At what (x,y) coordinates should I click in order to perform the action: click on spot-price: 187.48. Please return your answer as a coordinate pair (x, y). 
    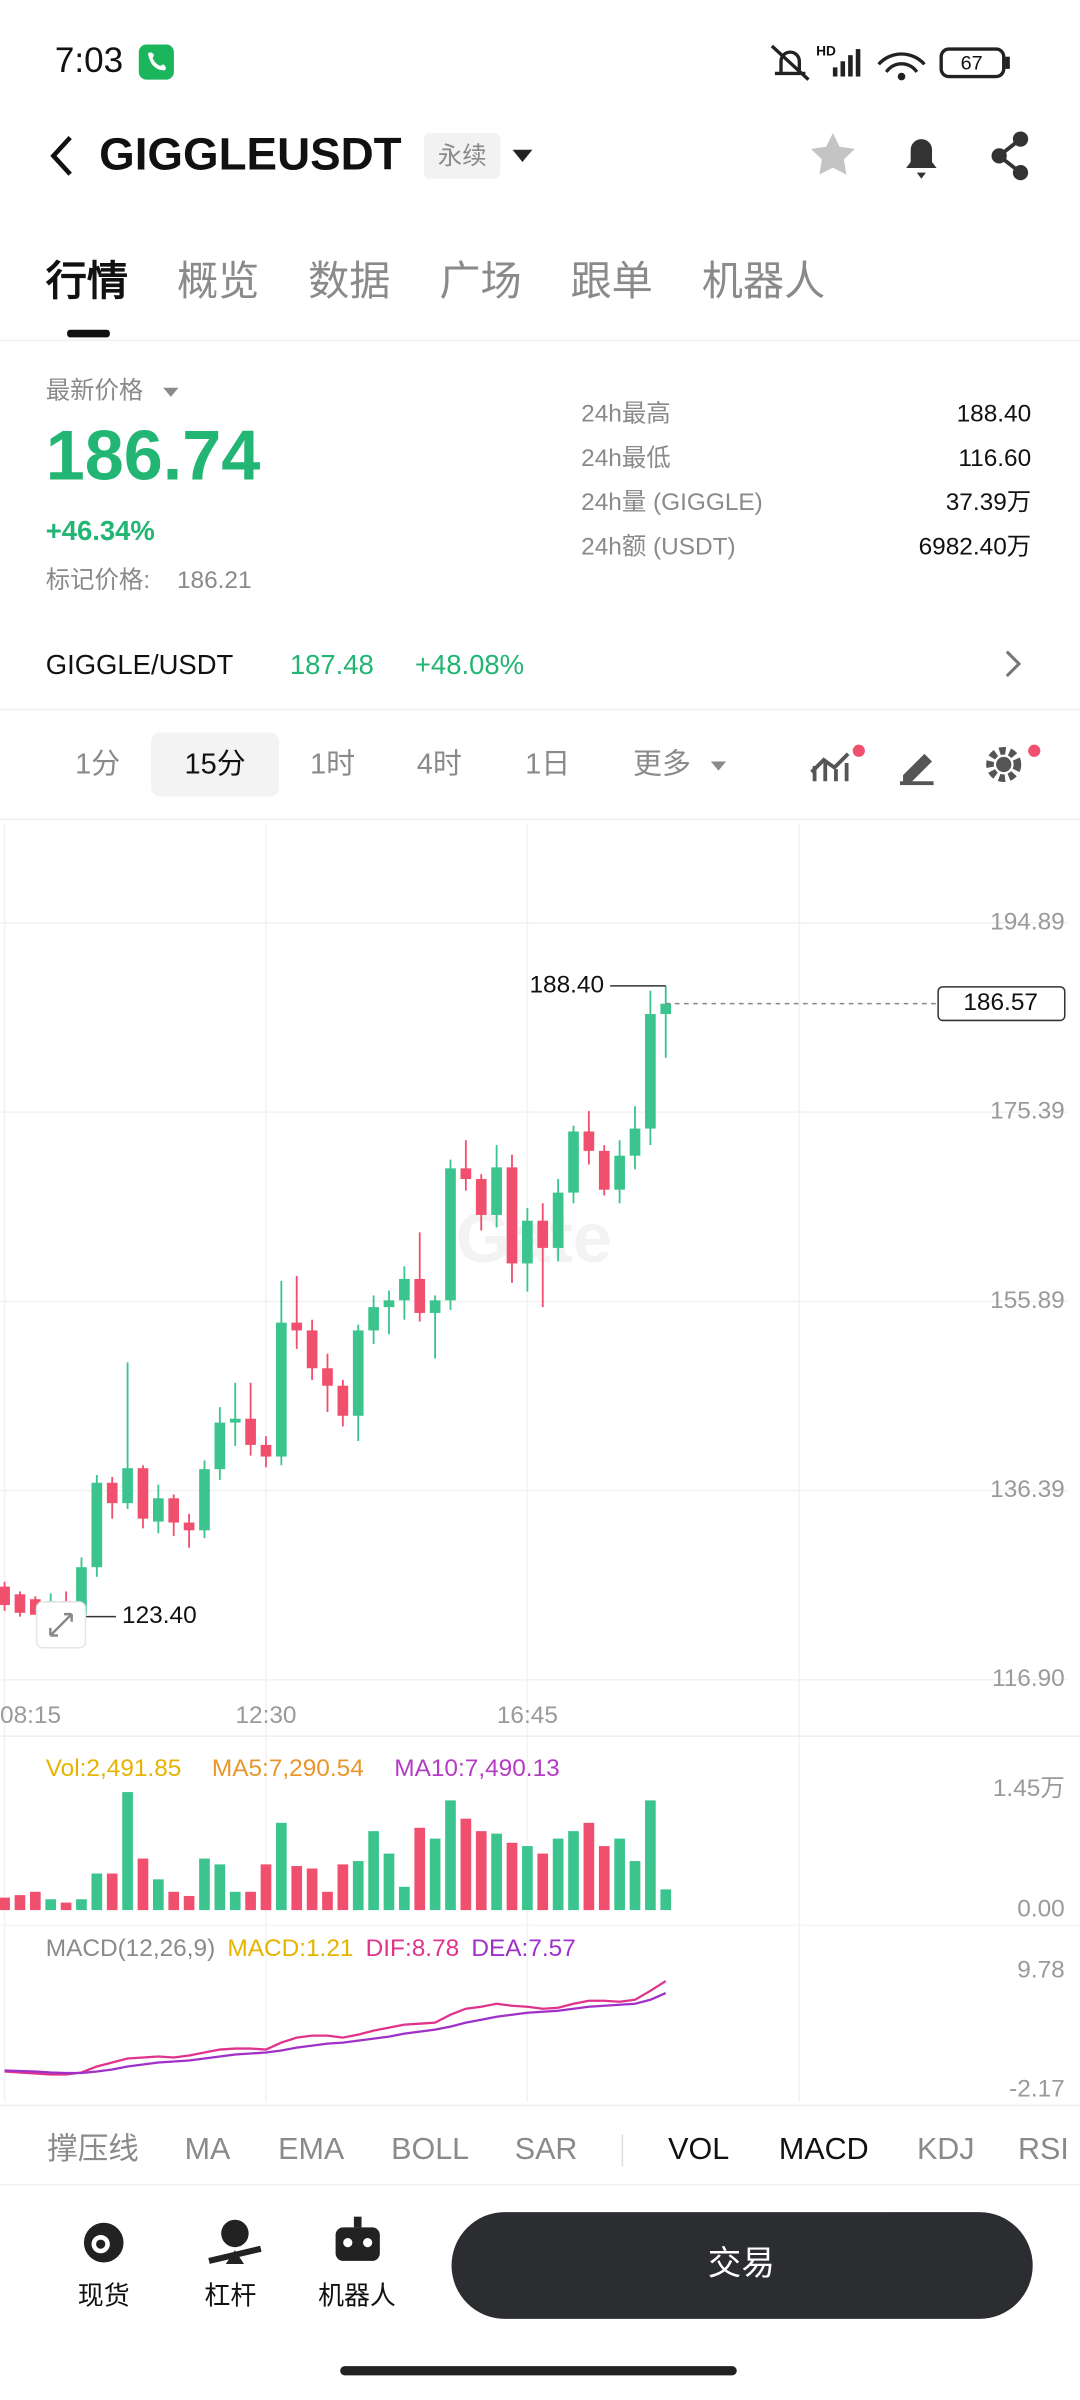
    Looking at the image, I should click on (332, 664).